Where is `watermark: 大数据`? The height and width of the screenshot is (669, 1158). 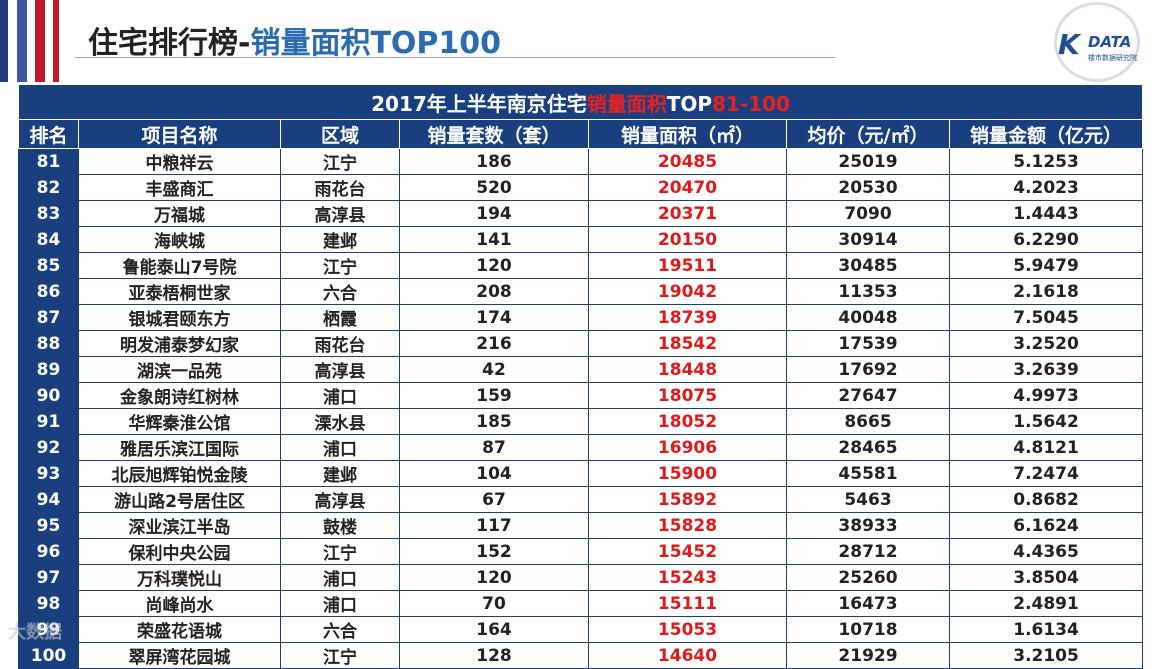
watermark: 大数据 is located at coordinates (35, 632).